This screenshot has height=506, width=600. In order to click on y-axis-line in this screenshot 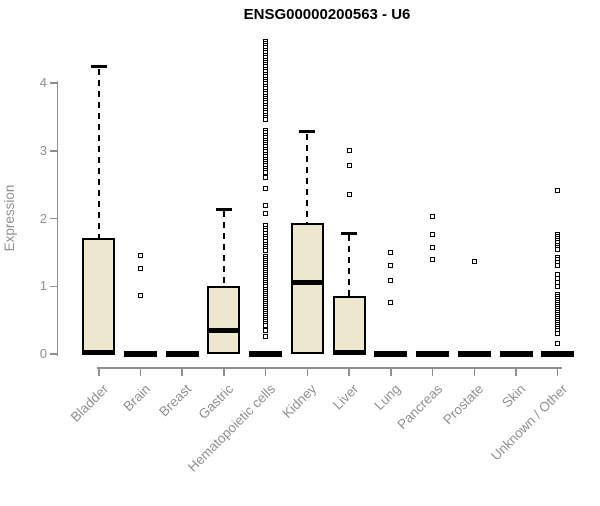, I will do `click(57, 218)`.